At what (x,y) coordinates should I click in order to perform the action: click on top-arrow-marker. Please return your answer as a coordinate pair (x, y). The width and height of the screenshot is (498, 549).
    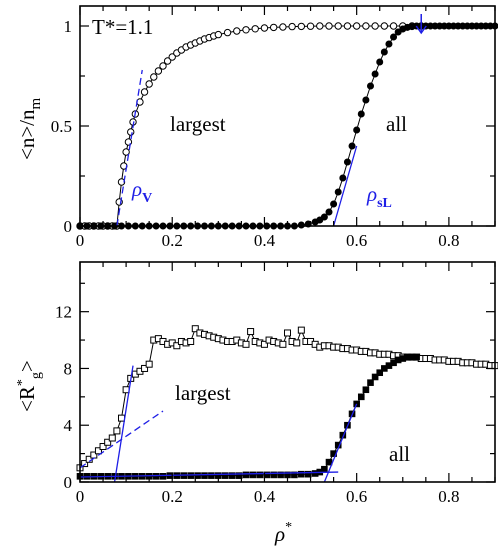
    Looking at the image, I should click on (421, 24).